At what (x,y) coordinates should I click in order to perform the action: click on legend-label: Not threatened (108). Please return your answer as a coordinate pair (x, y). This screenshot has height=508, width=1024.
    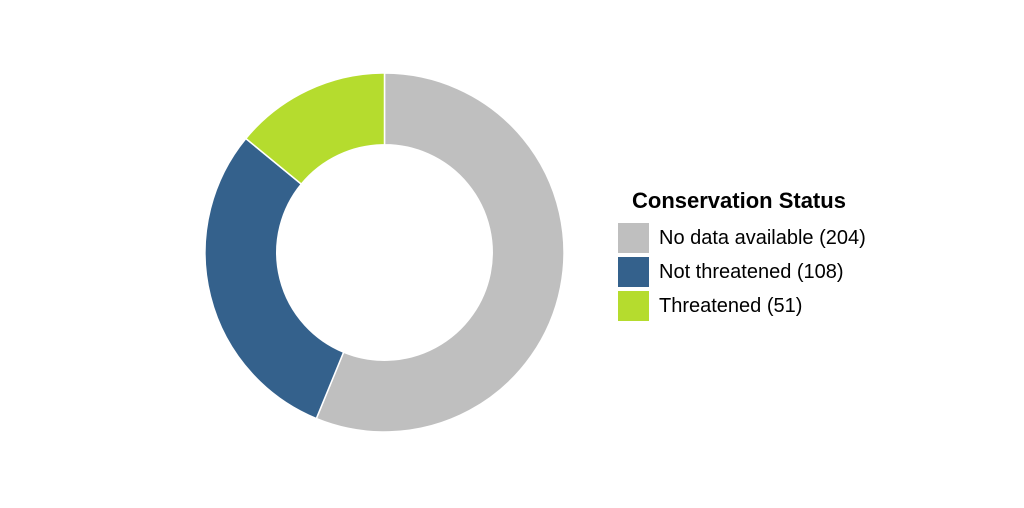
    Looking at the image, I should click on (751, 271).